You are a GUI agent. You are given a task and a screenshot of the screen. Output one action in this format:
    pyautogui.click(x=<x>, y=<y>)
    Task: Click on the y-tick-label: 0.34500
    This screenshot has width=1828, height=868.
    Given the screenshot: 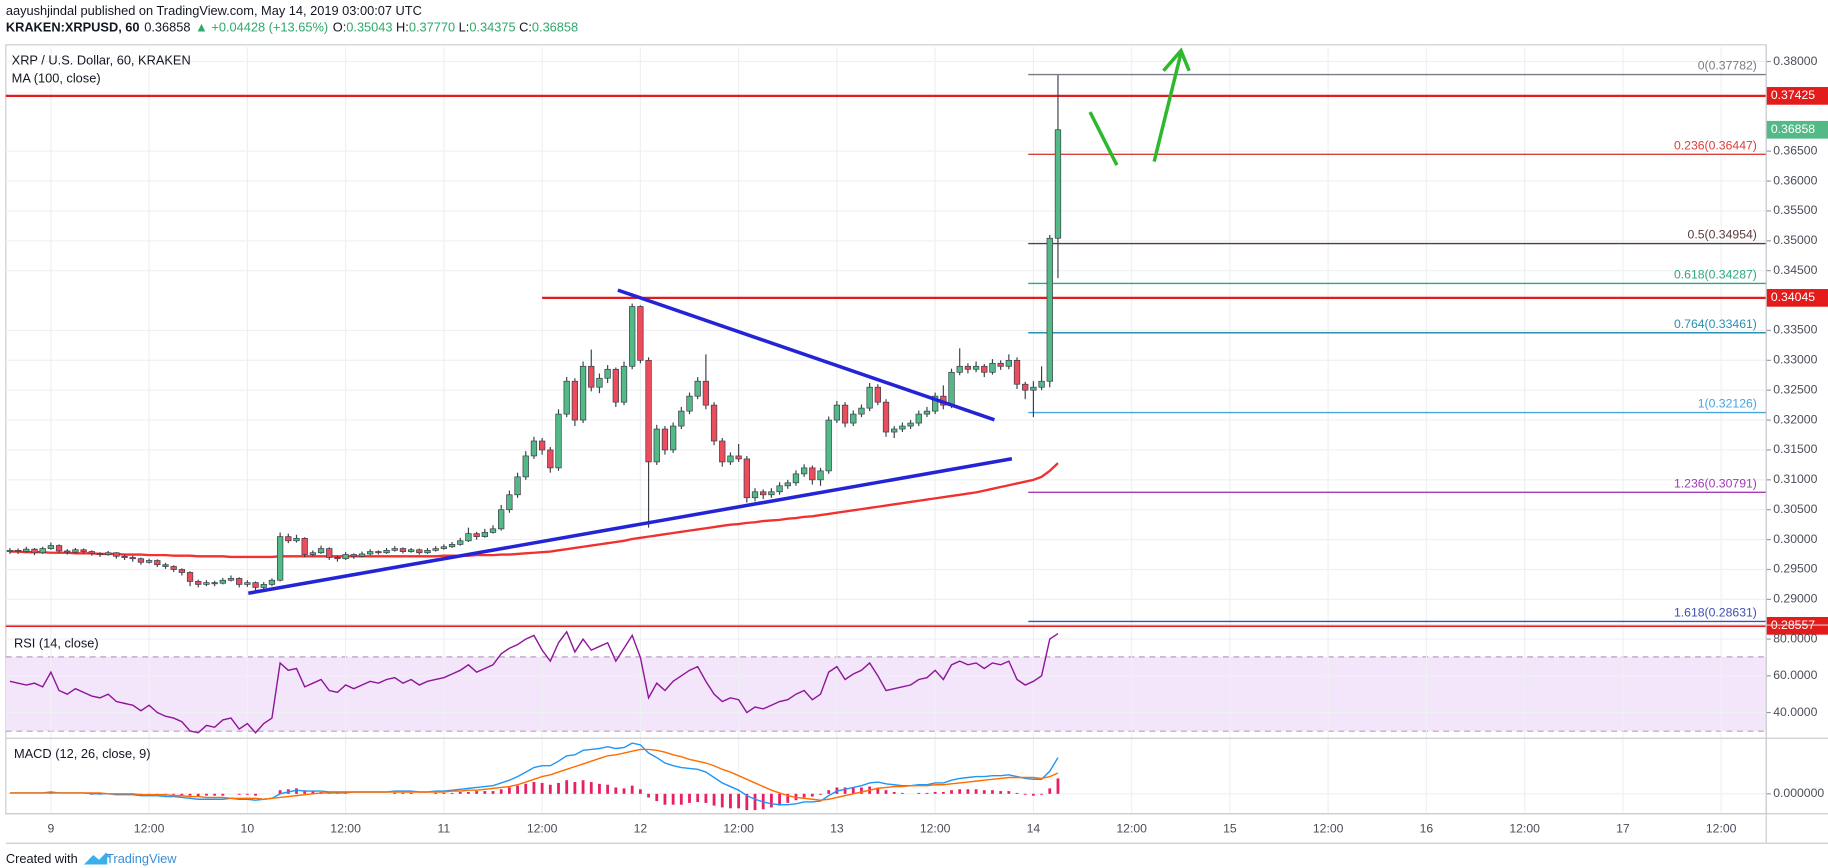 What is the action you would take?
    pyautogui.click(x=1795, y=270)
    